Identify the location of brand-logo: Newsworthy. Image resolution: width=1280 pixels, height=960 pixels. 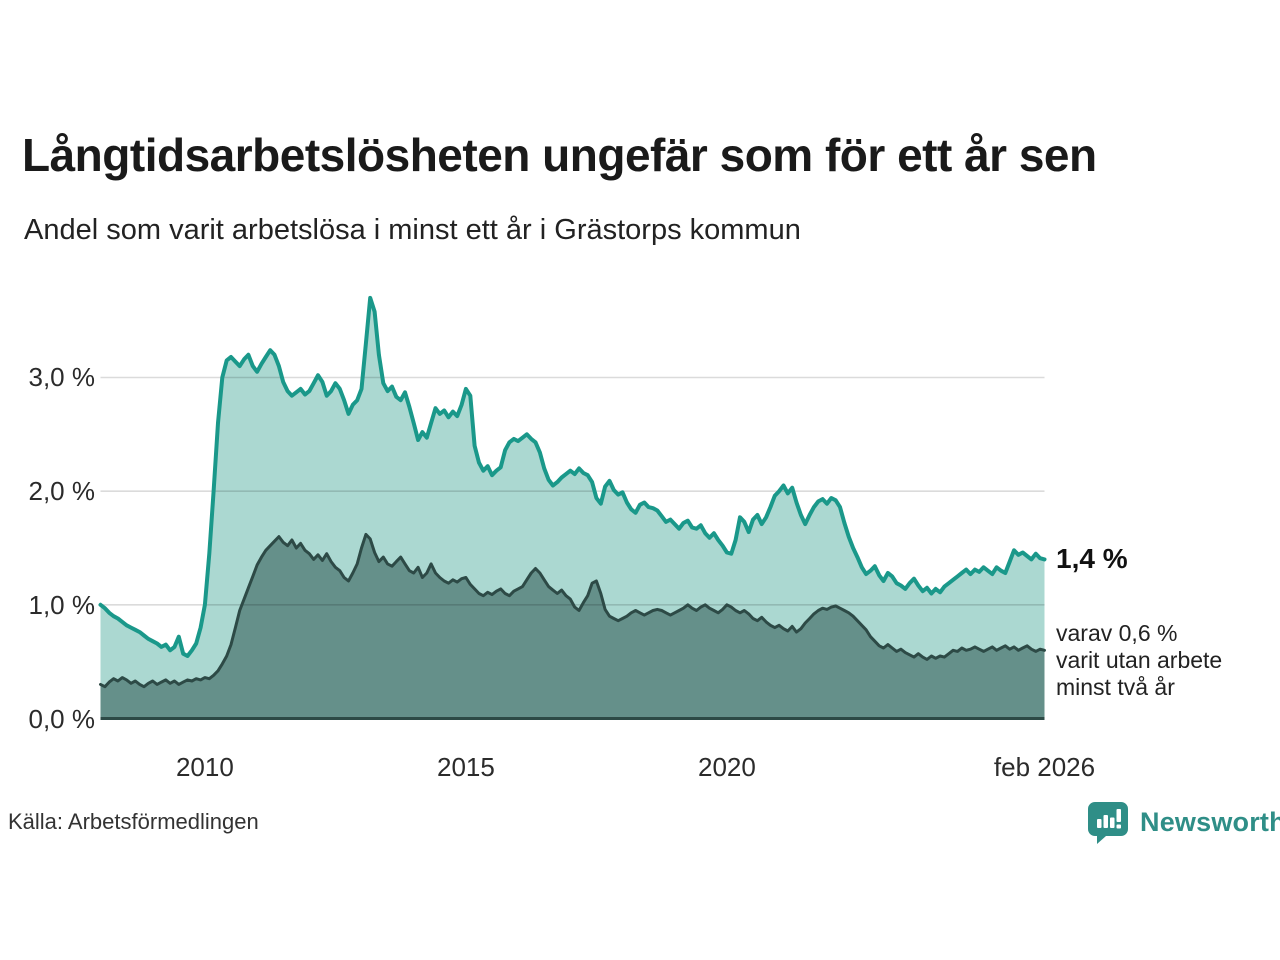
(1183, 822).